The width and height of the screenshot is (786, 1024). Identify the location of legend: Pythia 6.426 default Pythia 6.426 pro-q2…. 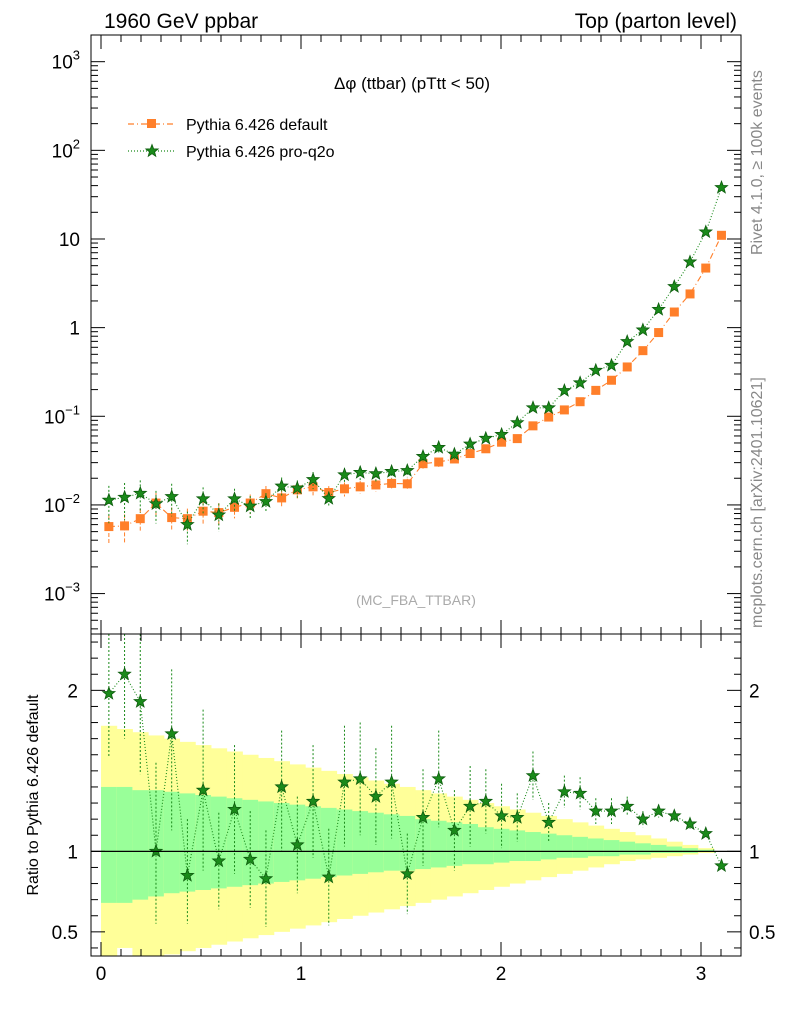
(231, 139).